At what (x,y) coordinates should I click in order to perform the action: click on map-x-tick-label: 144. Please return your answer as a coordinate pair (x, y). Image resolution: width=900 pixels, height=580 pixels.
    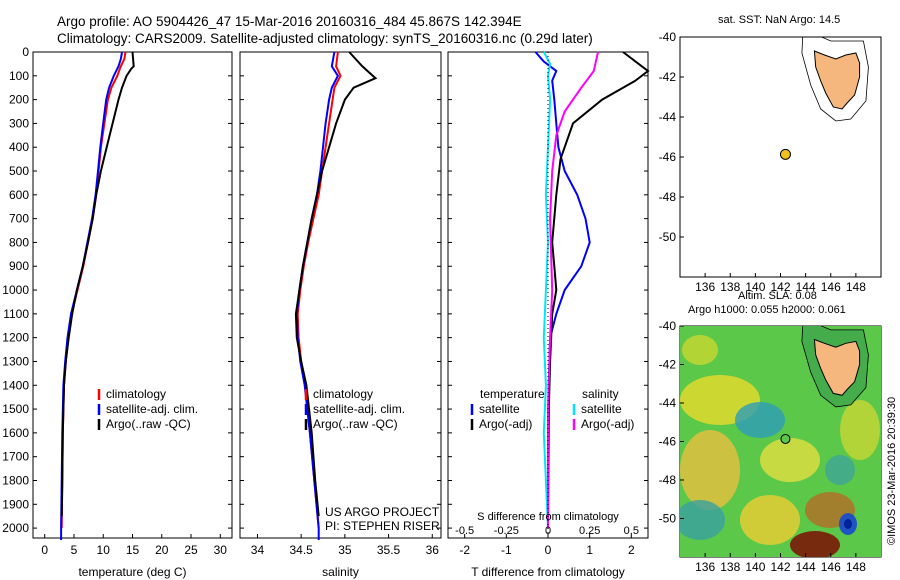
    Looking at the image, I should click on (806, 567).